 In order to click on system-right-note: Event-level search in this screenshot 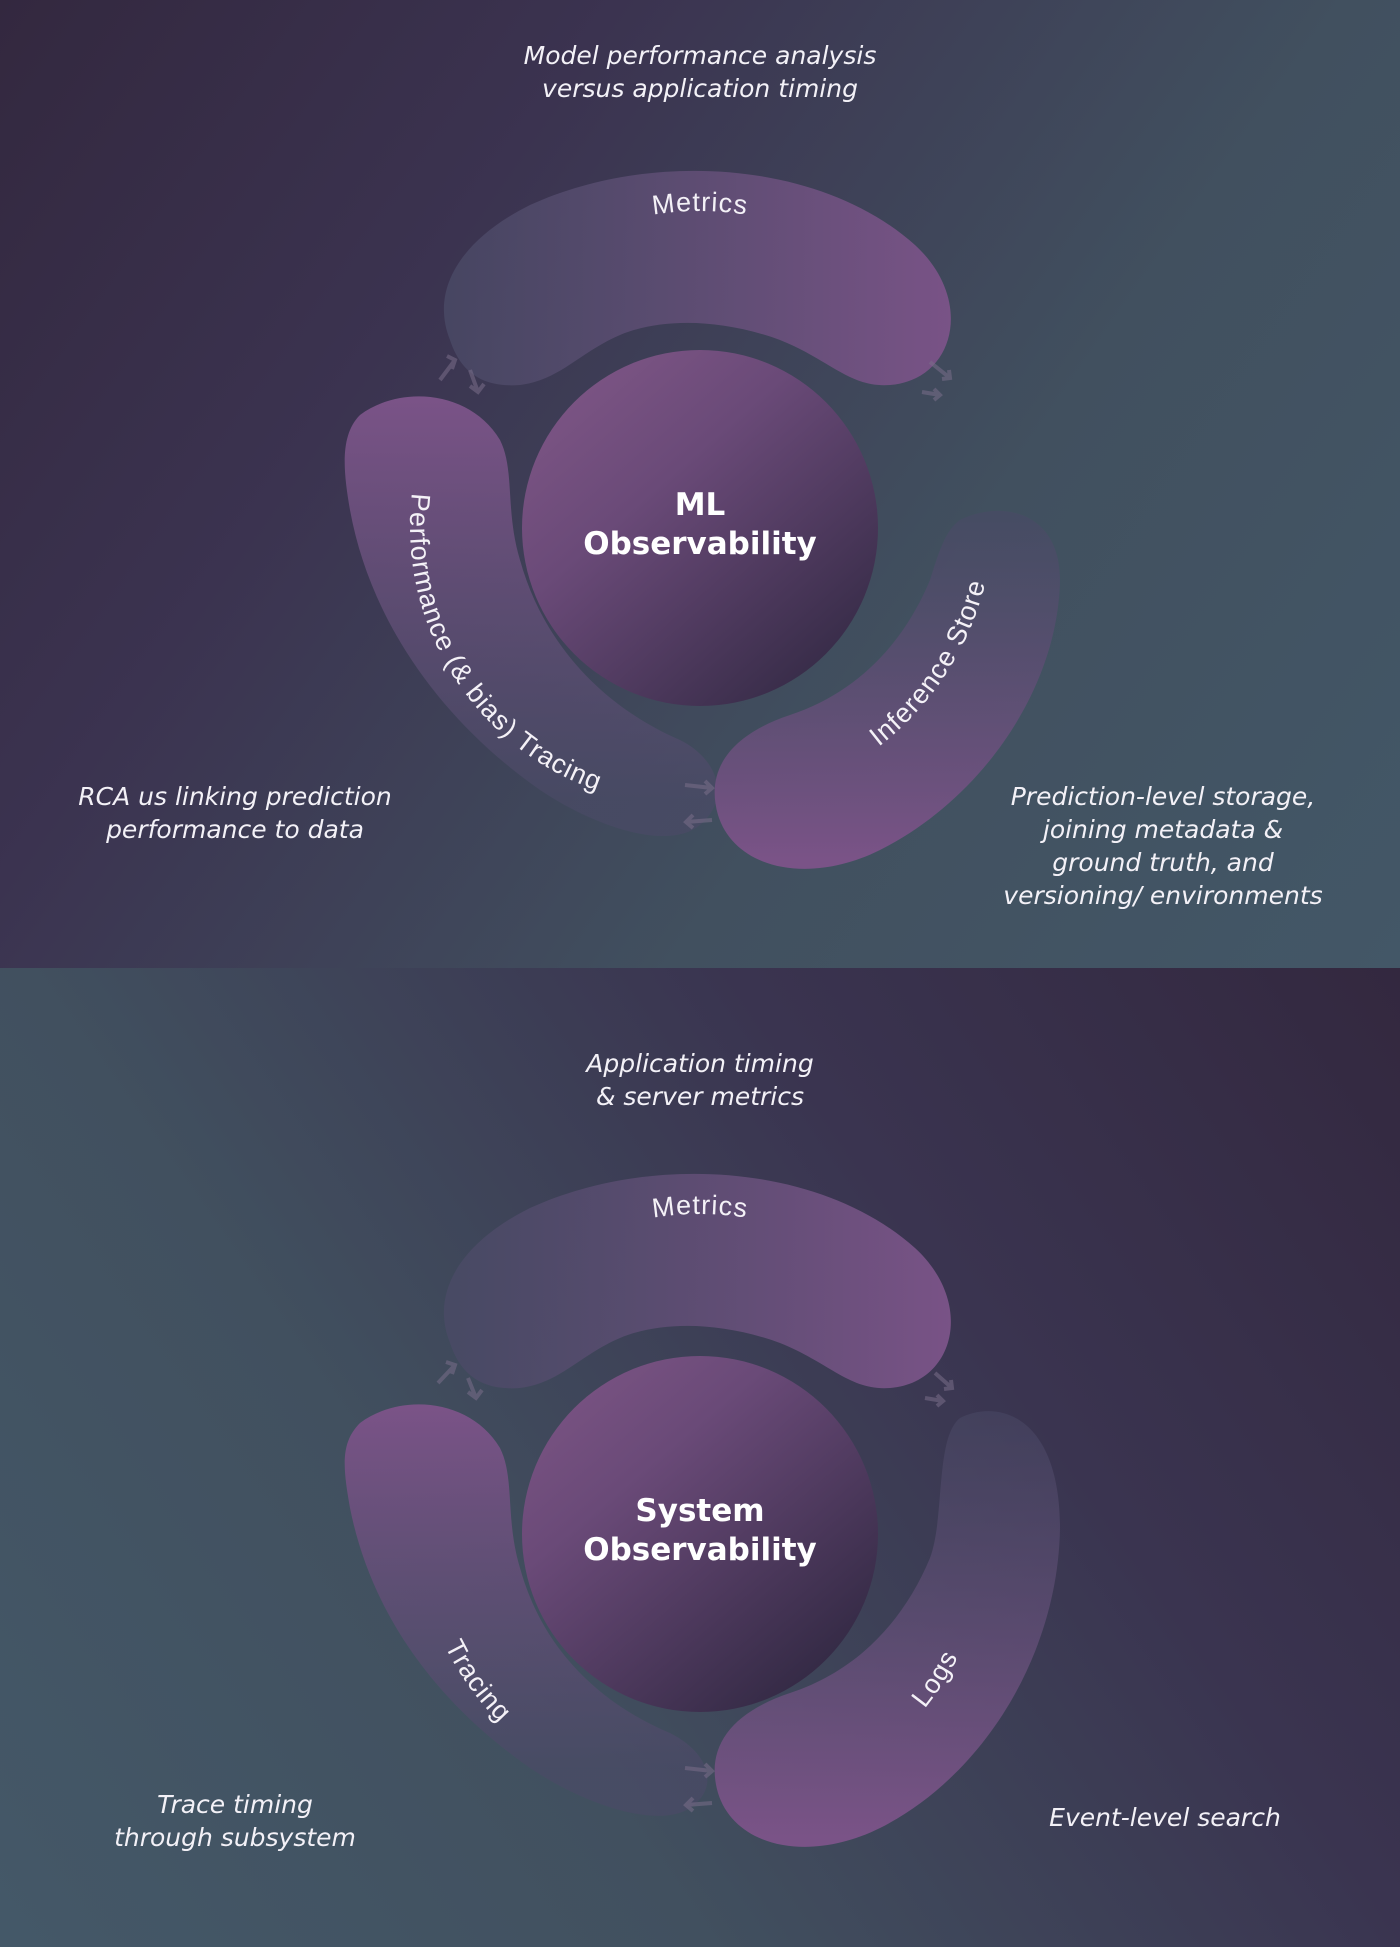, I will do `click(1165, 1817)`.